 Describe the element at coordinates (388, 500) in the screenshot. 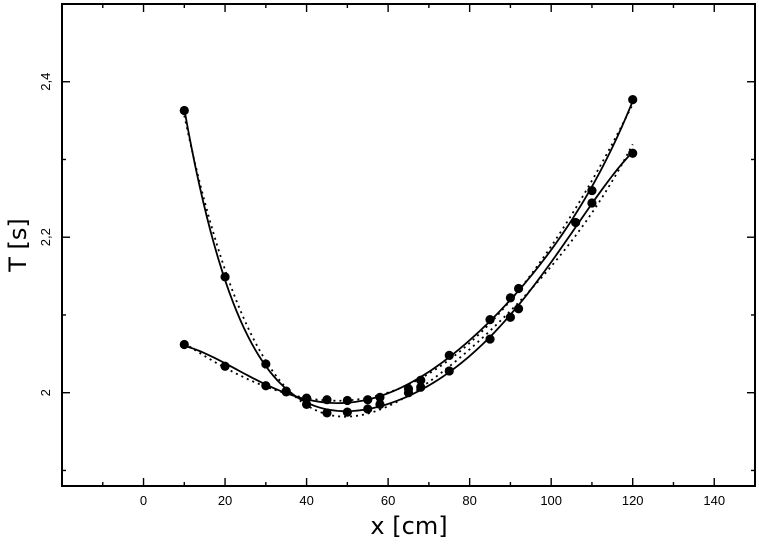

I see `x-tick-label: 60` at that location.